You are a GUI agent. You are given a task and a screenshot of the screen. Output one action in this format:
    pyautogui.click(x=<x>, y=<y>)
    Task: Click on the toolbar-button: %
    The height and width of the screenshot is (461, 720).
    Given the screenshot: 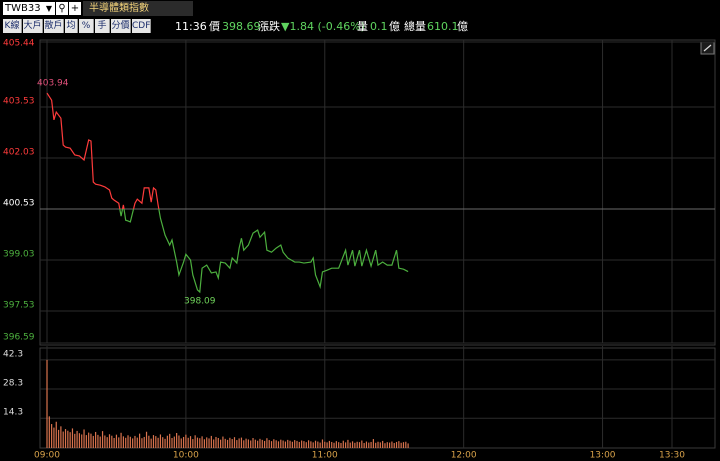 What is the action you would take?
    pyautogui.click(x=86, y=26)
    